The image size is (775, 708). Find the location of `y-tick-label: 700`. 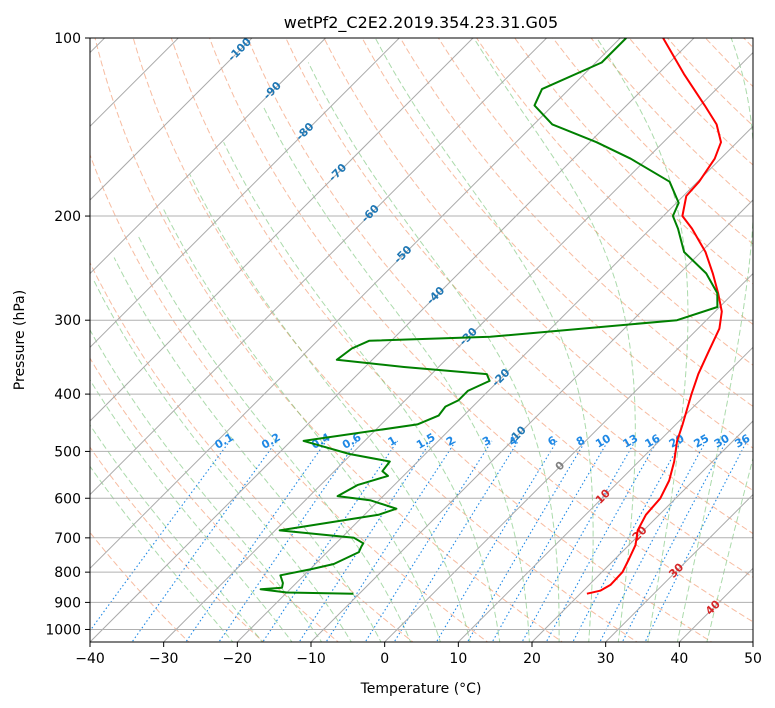

y-tick-label: 700 is located at coordinates (67, 539).